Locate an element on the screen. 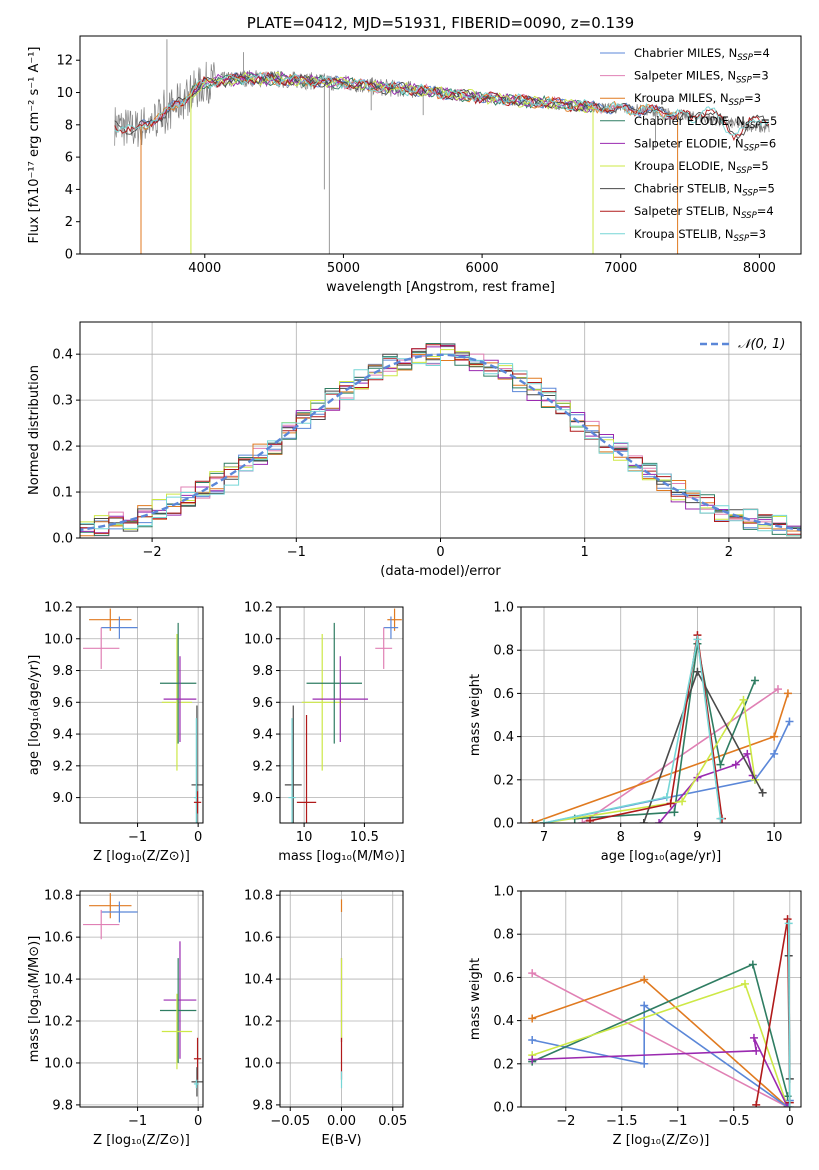  weight-marker-chabrier_stelib is located at coordinates (643, 821).